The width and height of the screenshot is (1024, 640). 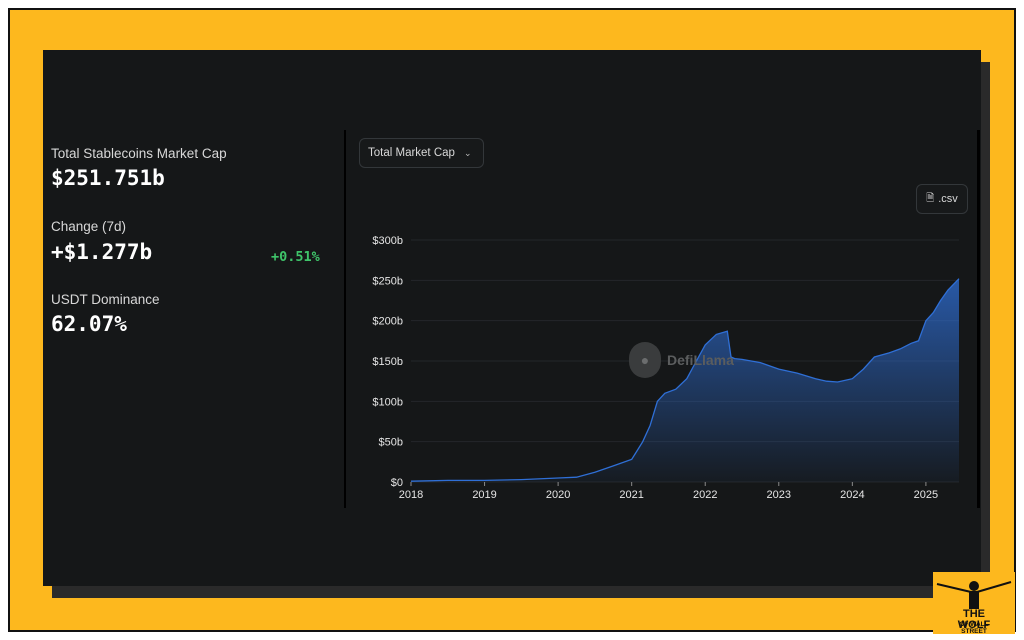 What do you see at coordinates (705, 495) in the screenshot?
I see `x-tick-label: 2022` at bounding box center [705, 495].